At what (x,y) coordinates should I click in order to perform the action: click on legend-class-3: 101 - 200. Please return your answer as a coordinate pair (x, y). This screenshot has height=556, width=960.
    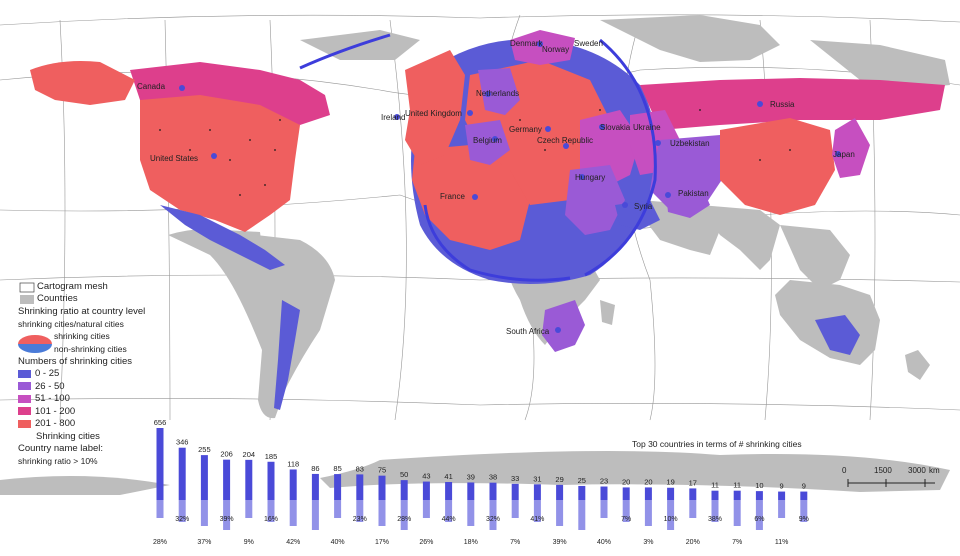
    Looking at the image, I should click on (108, 411).